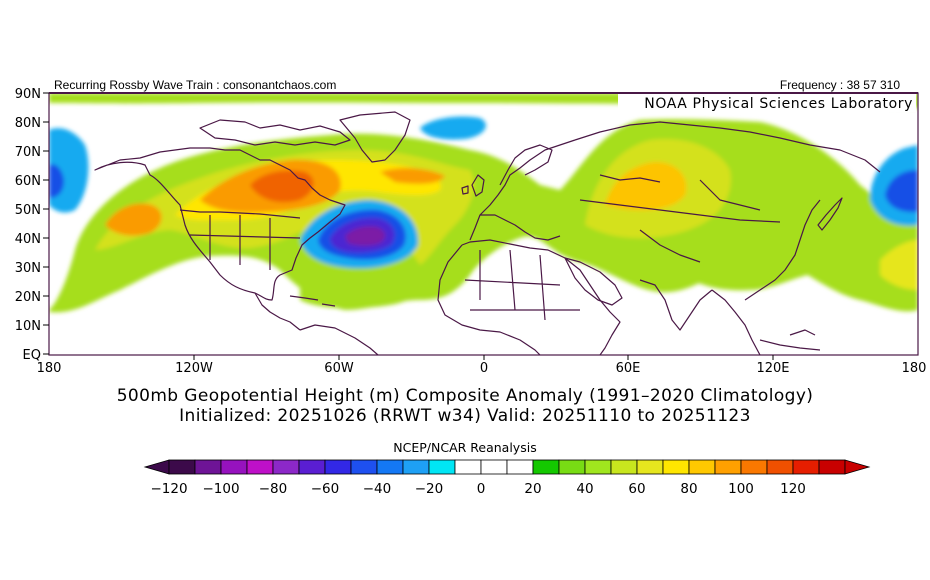  What do you see at coordinates (28, 123) in the screenshot?
I see `lat-label: 80N` at bounding box center [28, 123].